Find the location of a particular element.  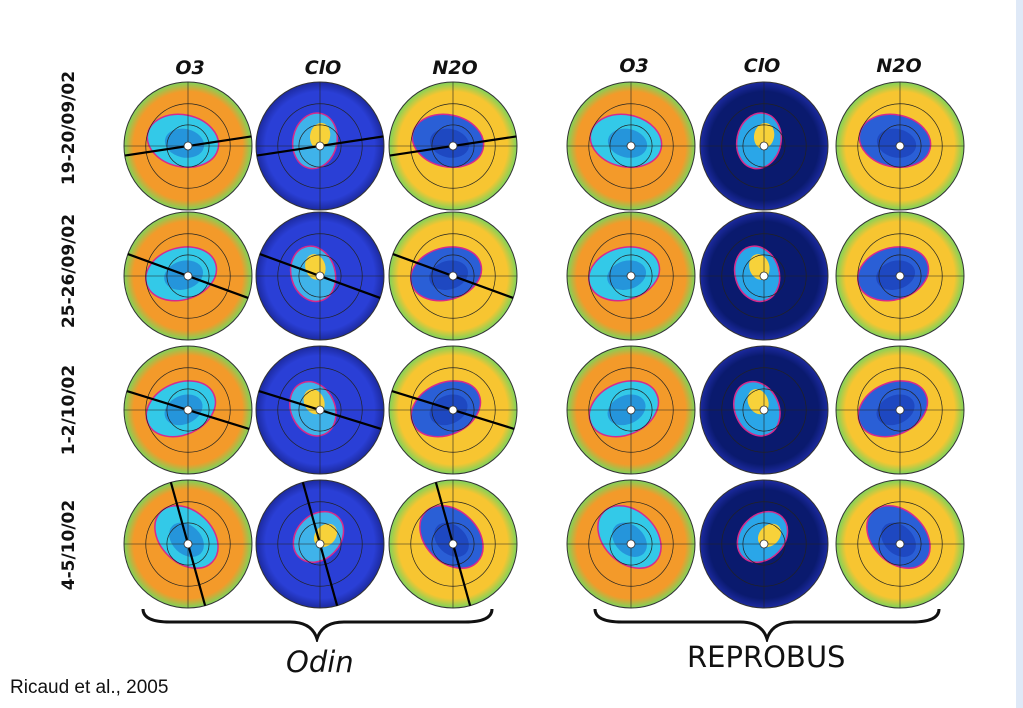

polar-map-reprobus-clo-row1 is located at coordinates (764, 146).